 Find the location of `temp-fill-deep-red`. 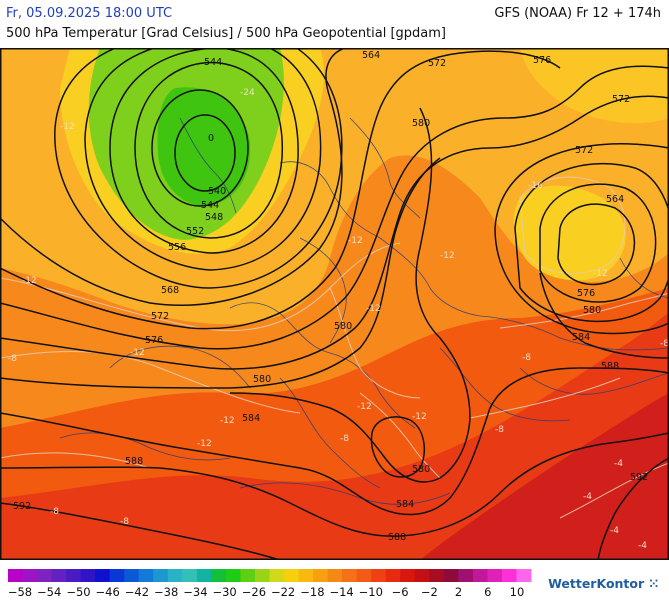

temp-fill-deep-red is located at coordinates (544, 476).